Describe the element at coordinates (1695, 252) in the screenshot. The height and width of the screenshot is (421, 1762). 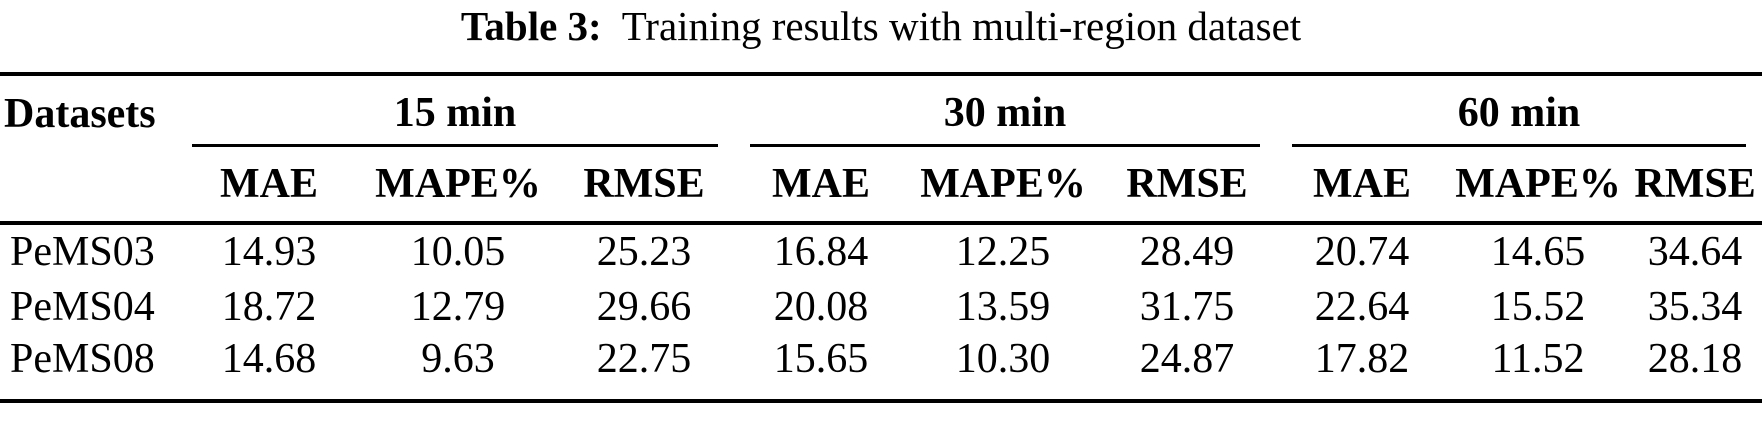
I see `cell-pems03-rmse-60: 34.64` at that location.